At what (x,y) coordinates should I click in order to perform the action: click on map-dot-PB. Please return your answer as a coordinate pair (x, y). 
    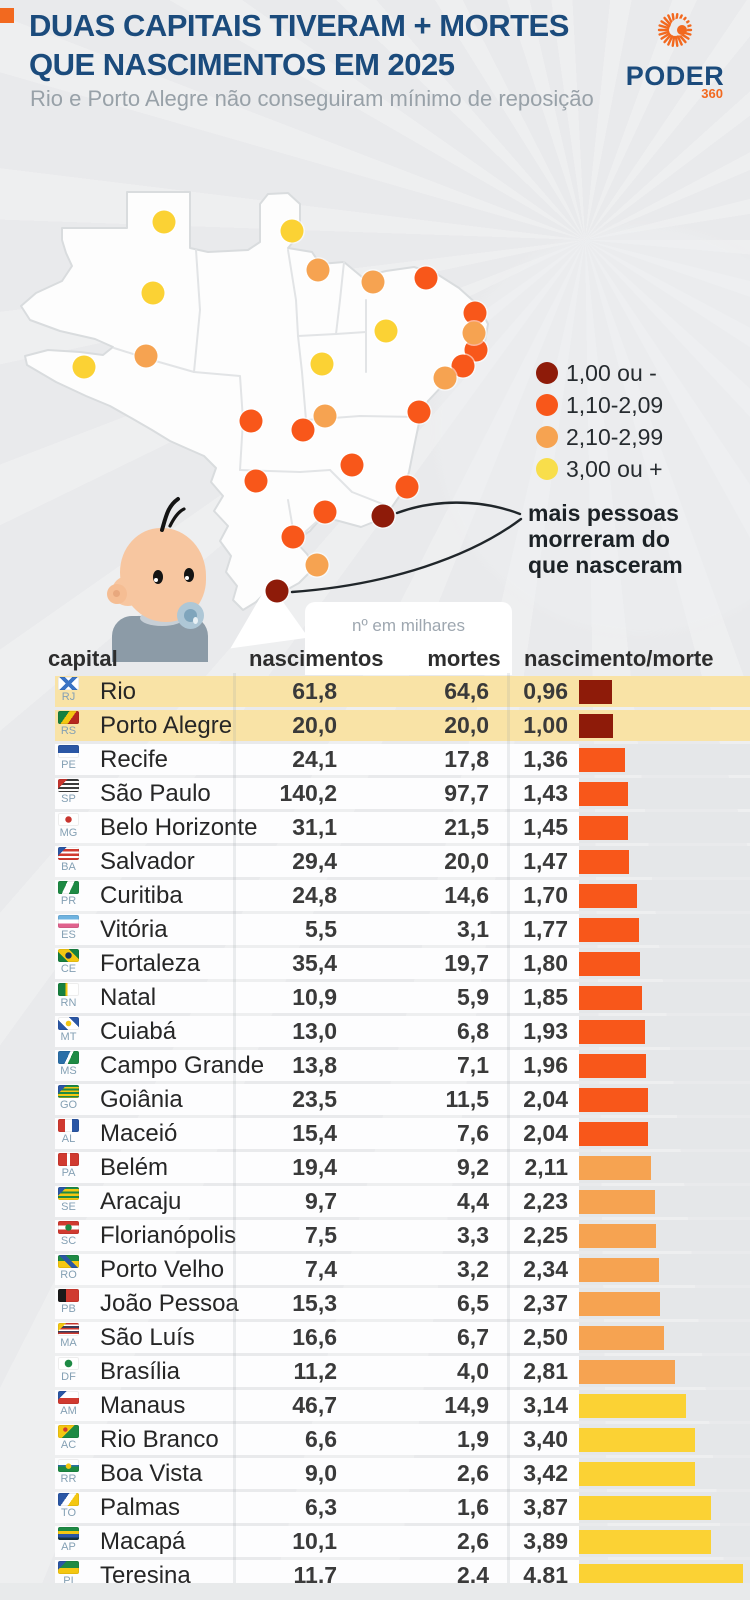
    Looking at the image, I should click on (474, 333).